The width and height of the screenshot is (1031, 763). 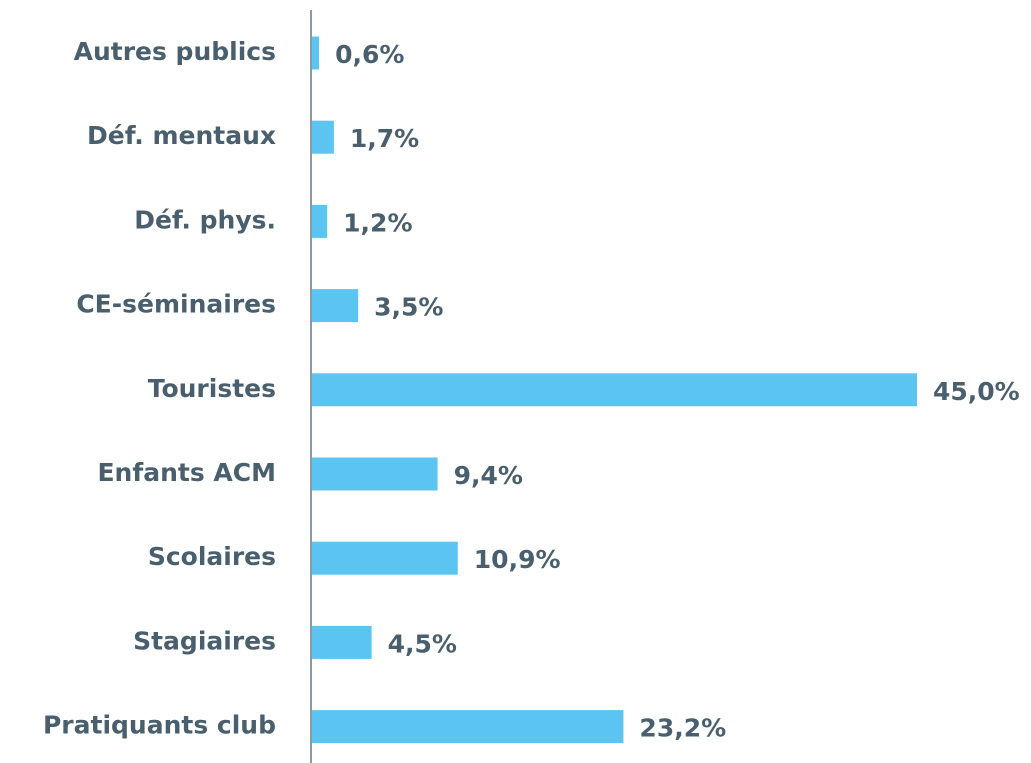 I want to click on data-label: 9,4%, so click(x=488, y=475).